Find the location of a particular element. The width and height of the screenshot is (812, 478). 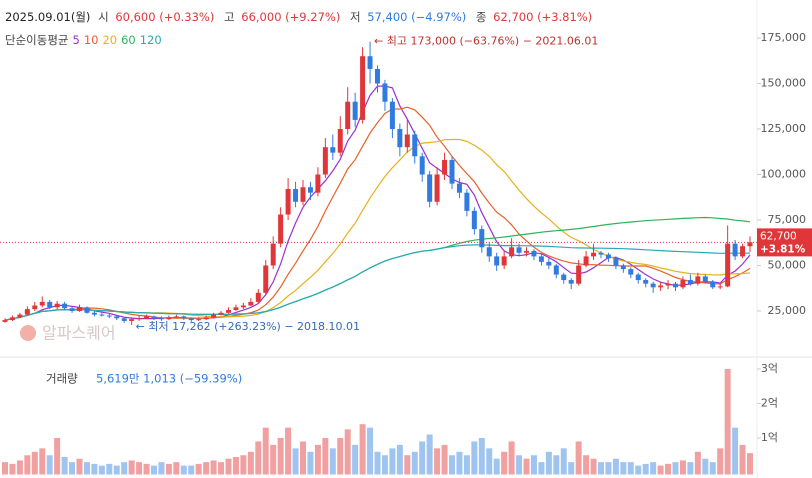

price-tag-price: 62,700 is located at coordinates (778, 236).